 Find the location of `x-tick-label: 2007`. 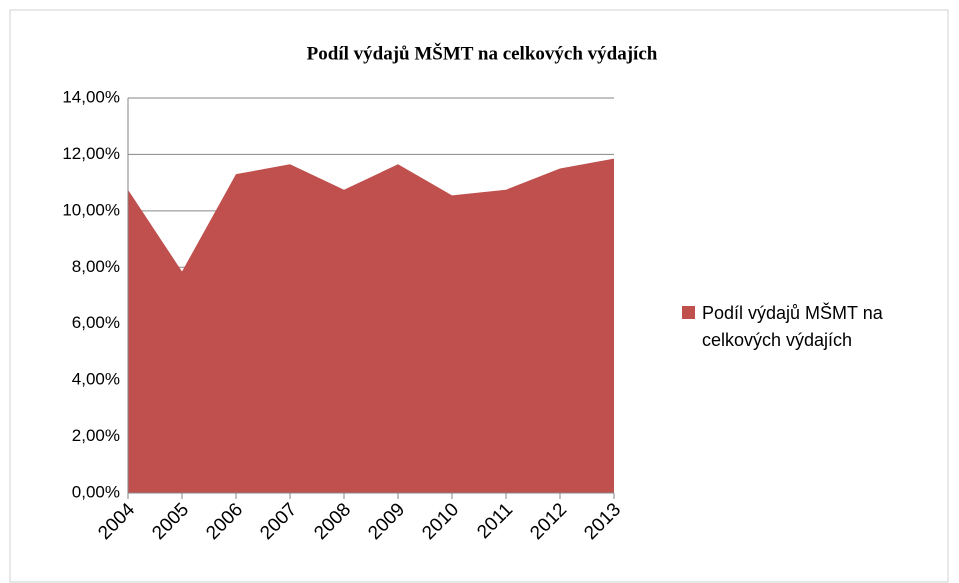

x-tick-label: 2007 is located at coordinates (278, 521).